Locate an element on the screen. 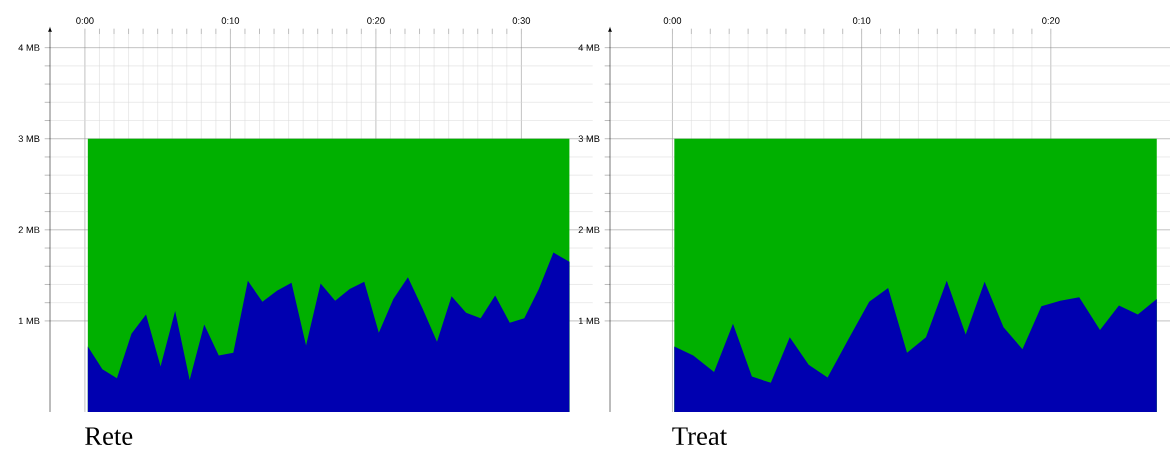  x-tick-label: 0:30 is located at coordinates (521, 20).